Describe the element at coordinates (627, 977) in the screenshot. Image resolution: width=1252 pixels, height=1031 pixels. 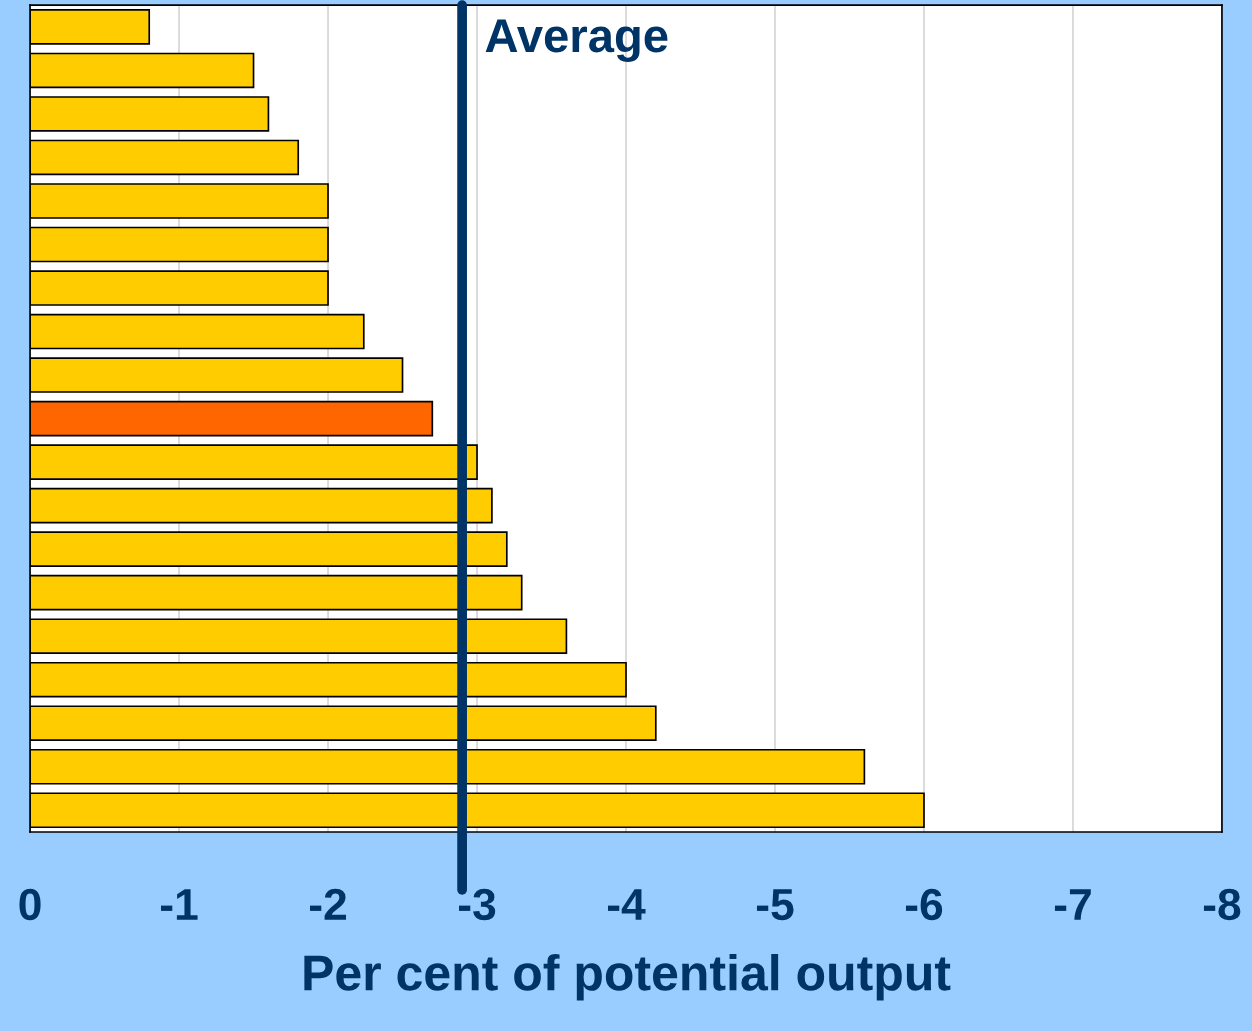
I see `x-axis-title: Per cent of potential output` at that location.